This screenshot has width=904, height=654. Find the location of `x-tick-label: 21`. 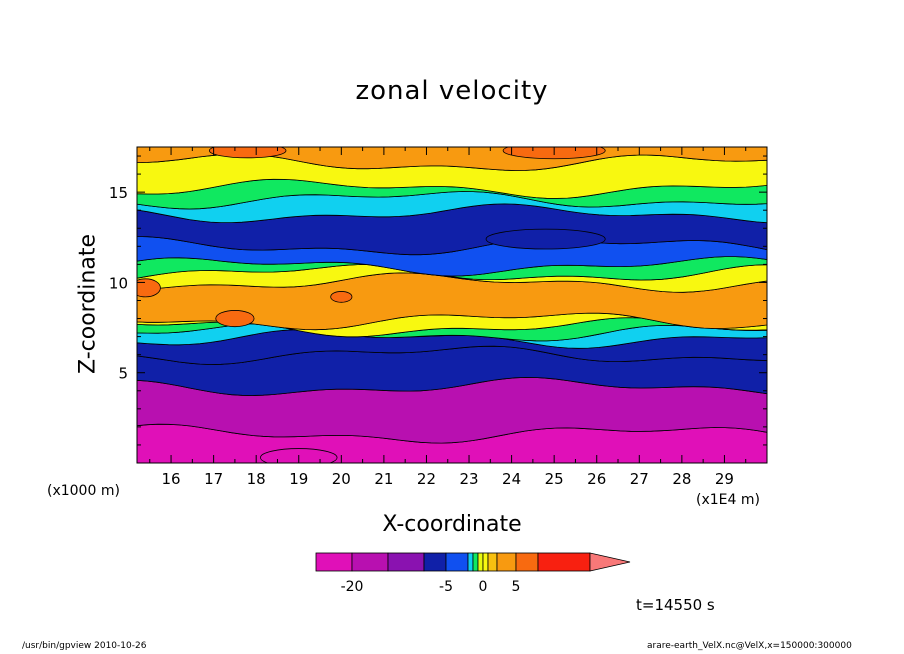

x-tick-label: 21 is located at coordinates (383, 479).